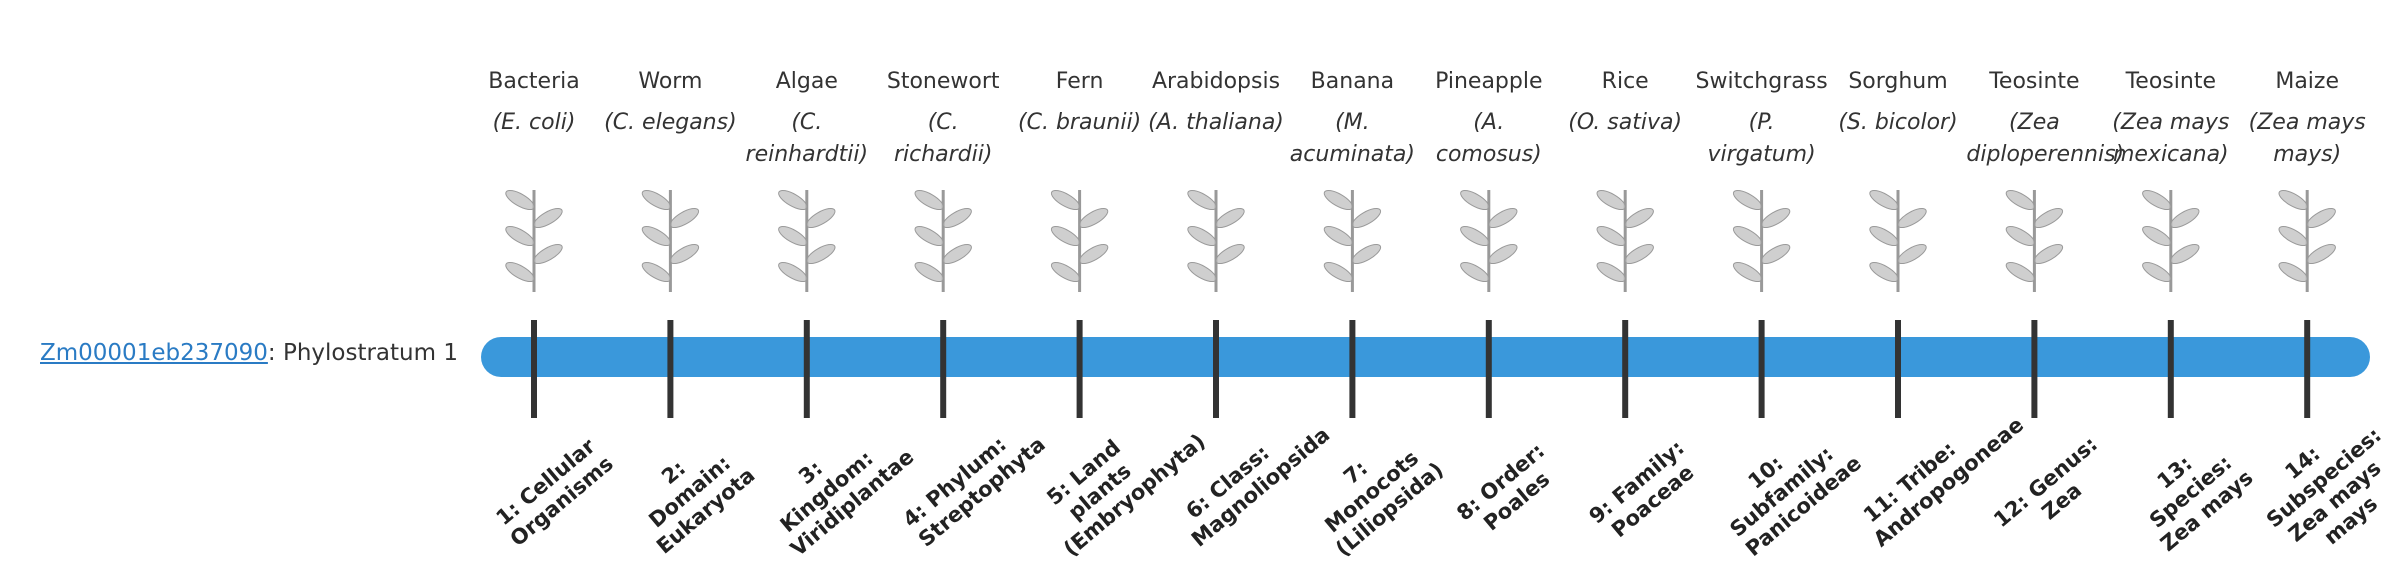  Describe the element at coordinates (1625, 81) in the screenshot. I see `organism-name: Rice` at that location.